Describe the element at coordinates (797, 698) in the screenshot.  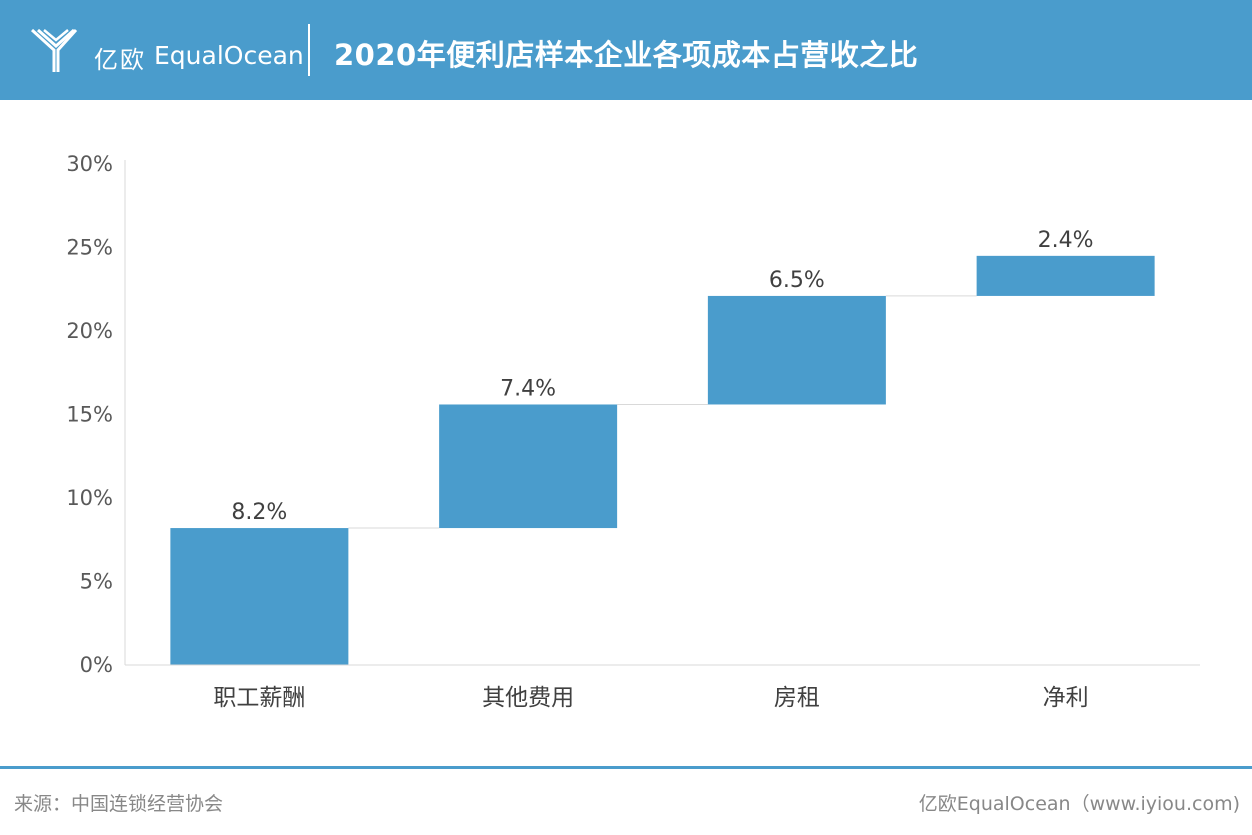
I see `x-tick-label: 房租` at that location.